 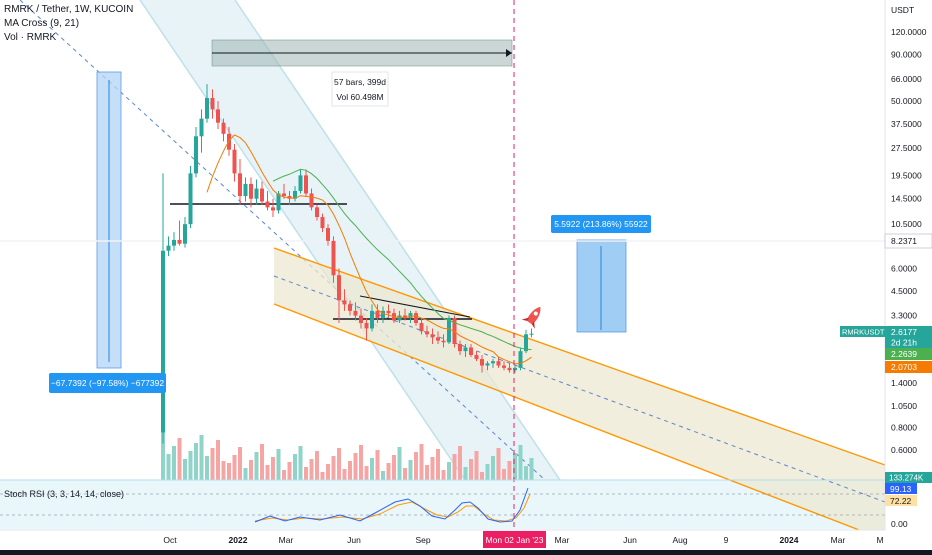 I want to click on rise-measure-label: 5.5922 (213.86%) 55922, so click(x=601, y=224).